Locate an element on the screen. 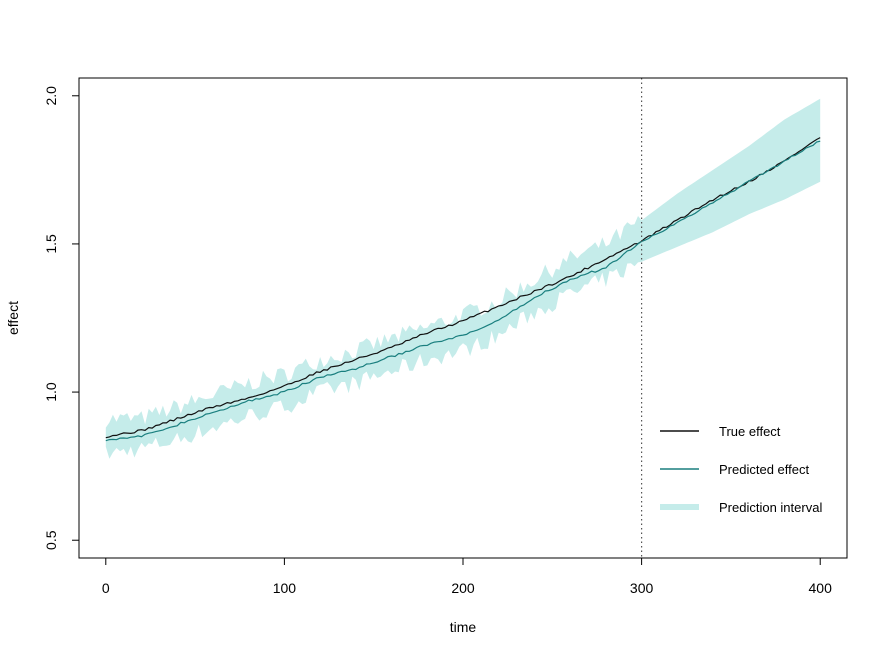 Image resolution: width=888 pixels, height=656 pixels. x-tick-label: 200 is located at coordinates (463, 588).